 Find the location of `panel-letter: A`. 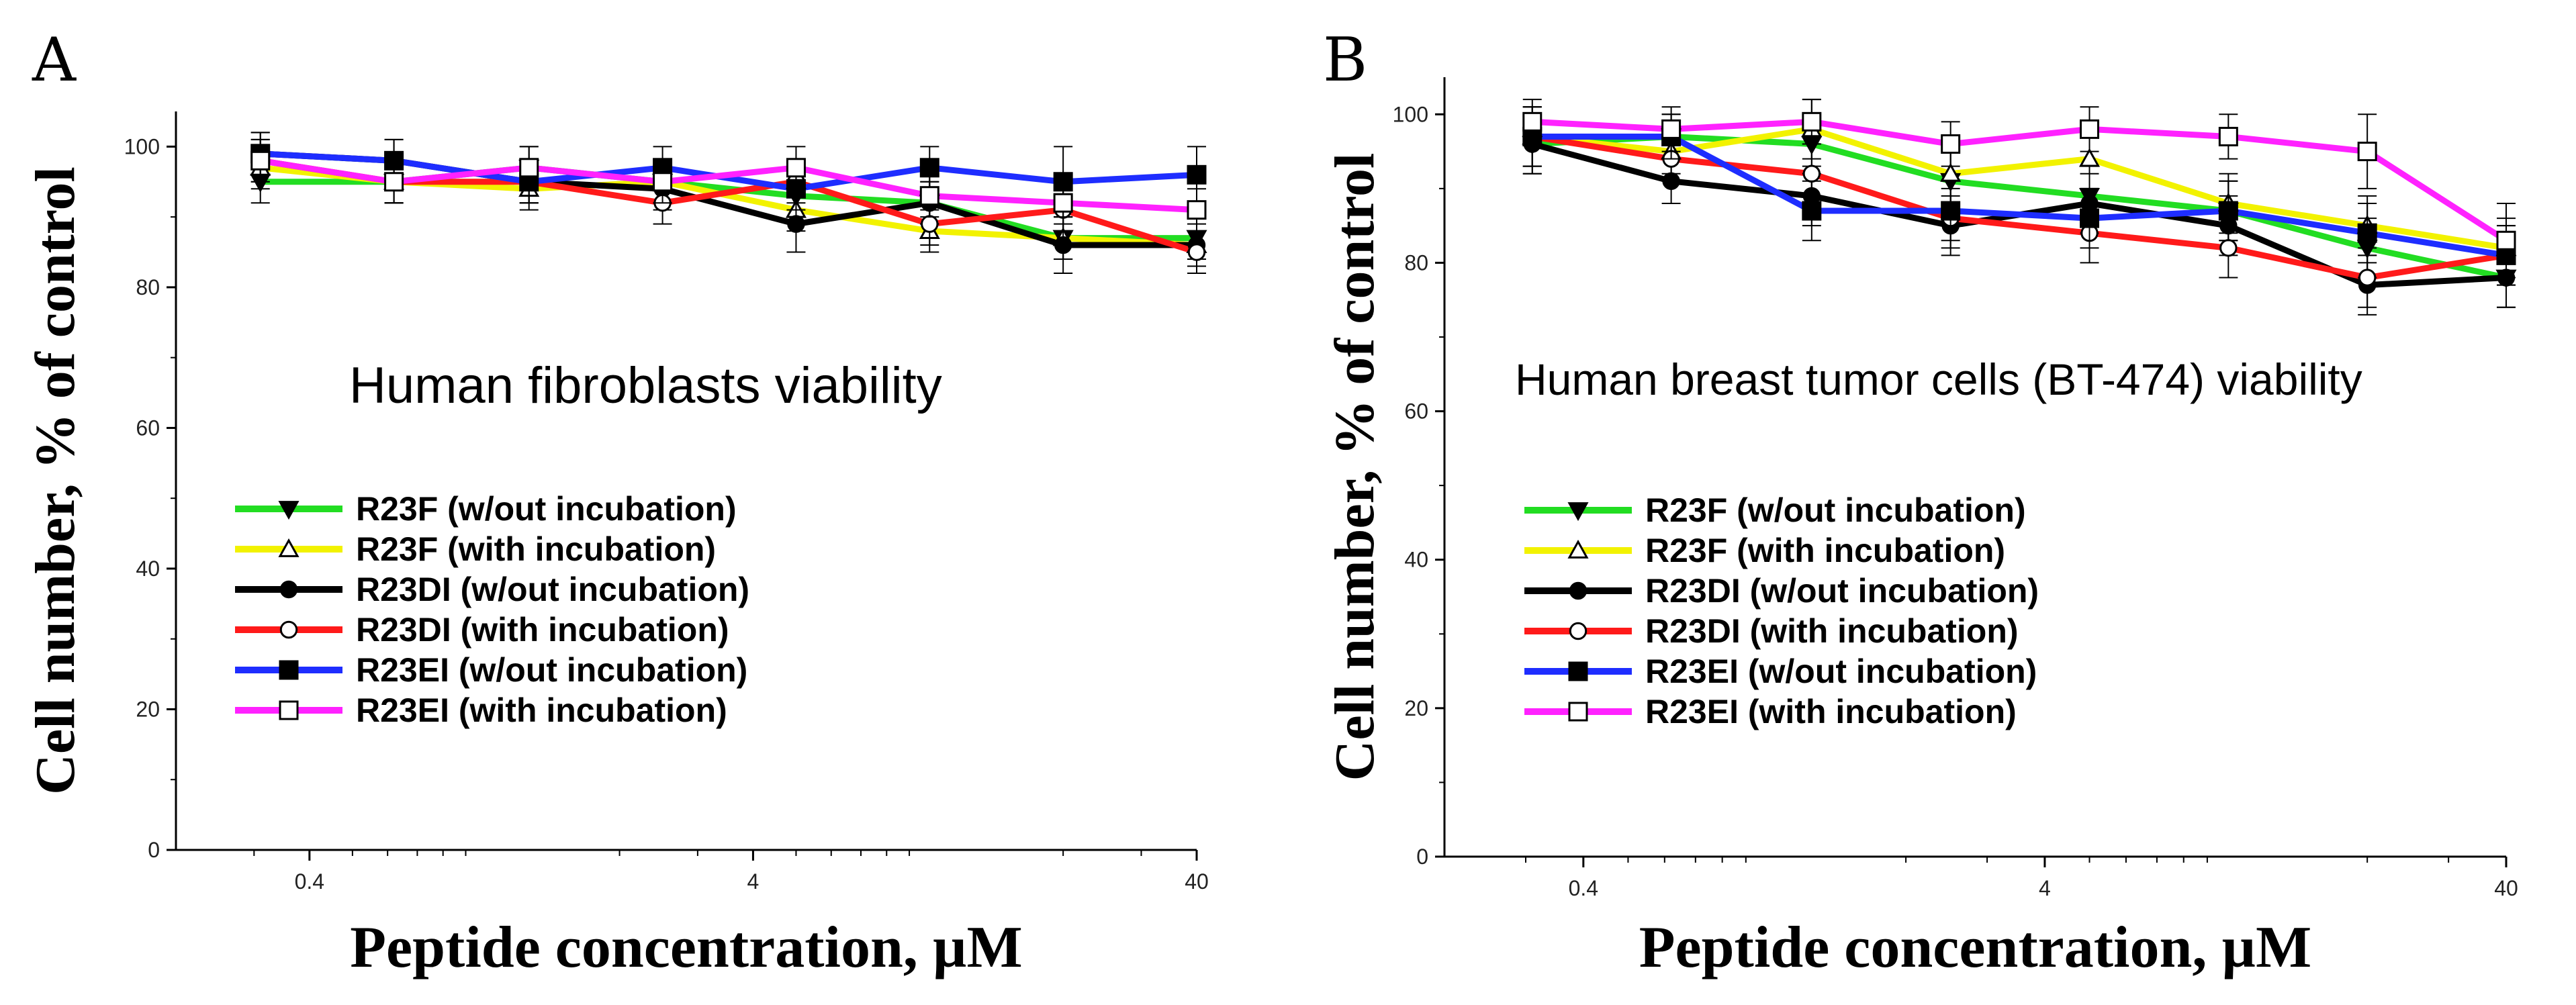

panel-letter: A is located at coordinates (54, 60).